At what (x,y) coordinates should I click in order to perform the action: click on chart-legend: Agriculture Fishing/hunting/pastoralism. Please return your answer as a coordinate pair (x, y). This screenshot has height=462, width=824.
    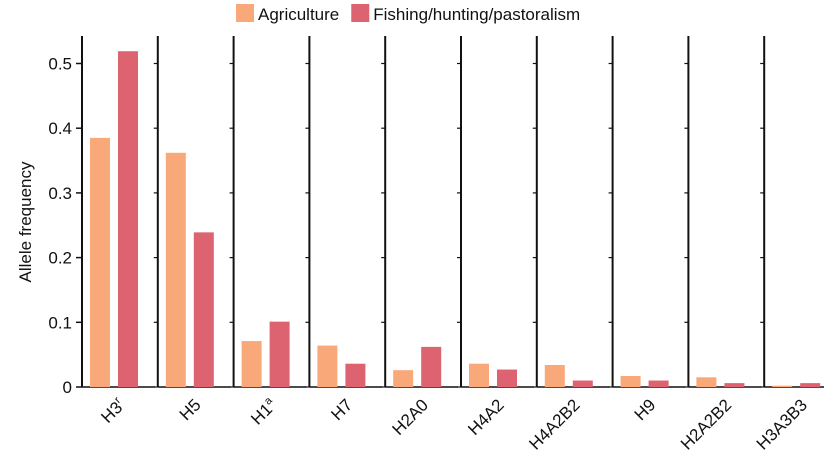
    Looking at the image, I should click on (408, 14).